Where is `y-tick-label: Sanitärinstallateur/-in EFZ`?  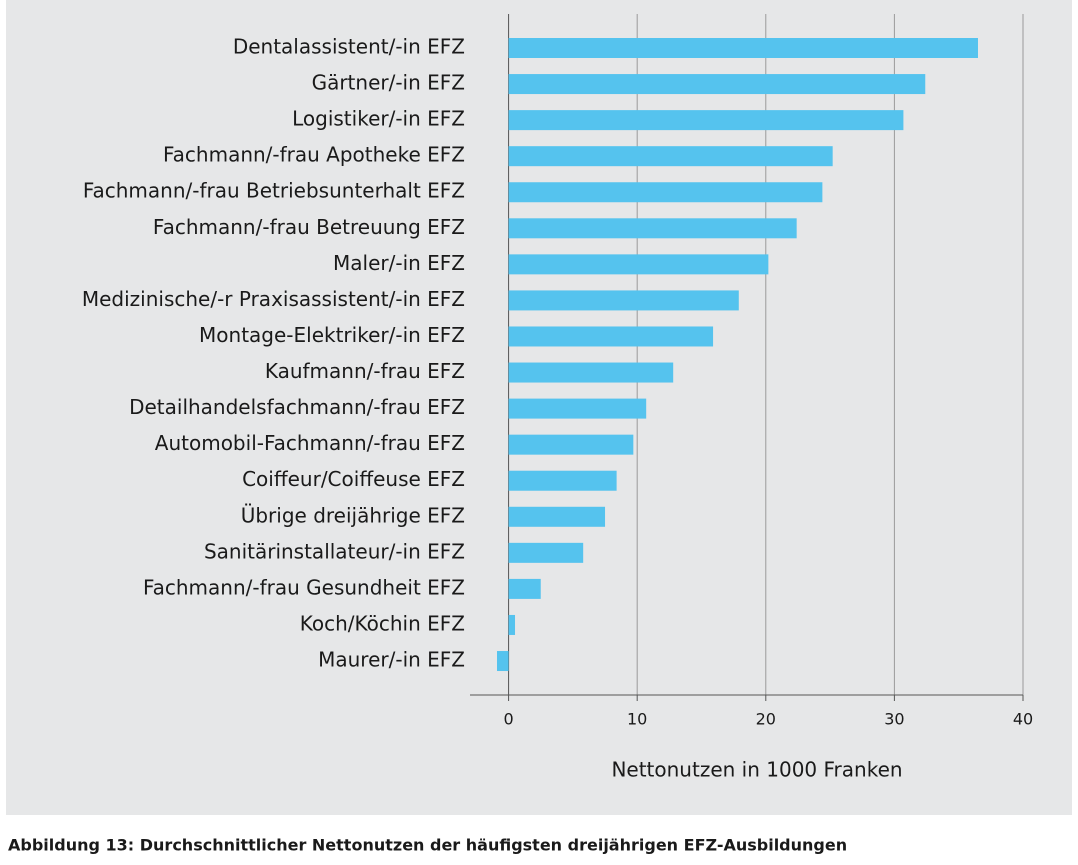 y-tick-label: Sanitärinstallateur/-in EFZ is located at coordinates (334, 551).